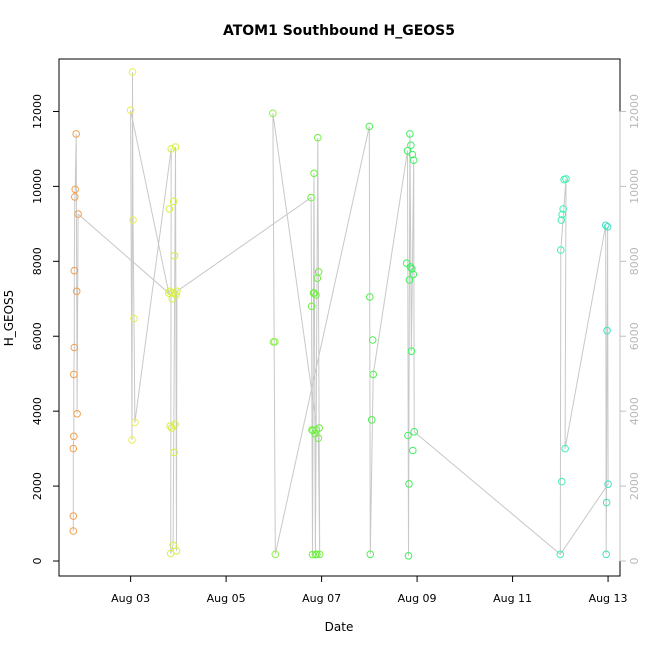 The image size is (650, 650). I want to click on y-tick-label-right: 12000, so click(634, 111).